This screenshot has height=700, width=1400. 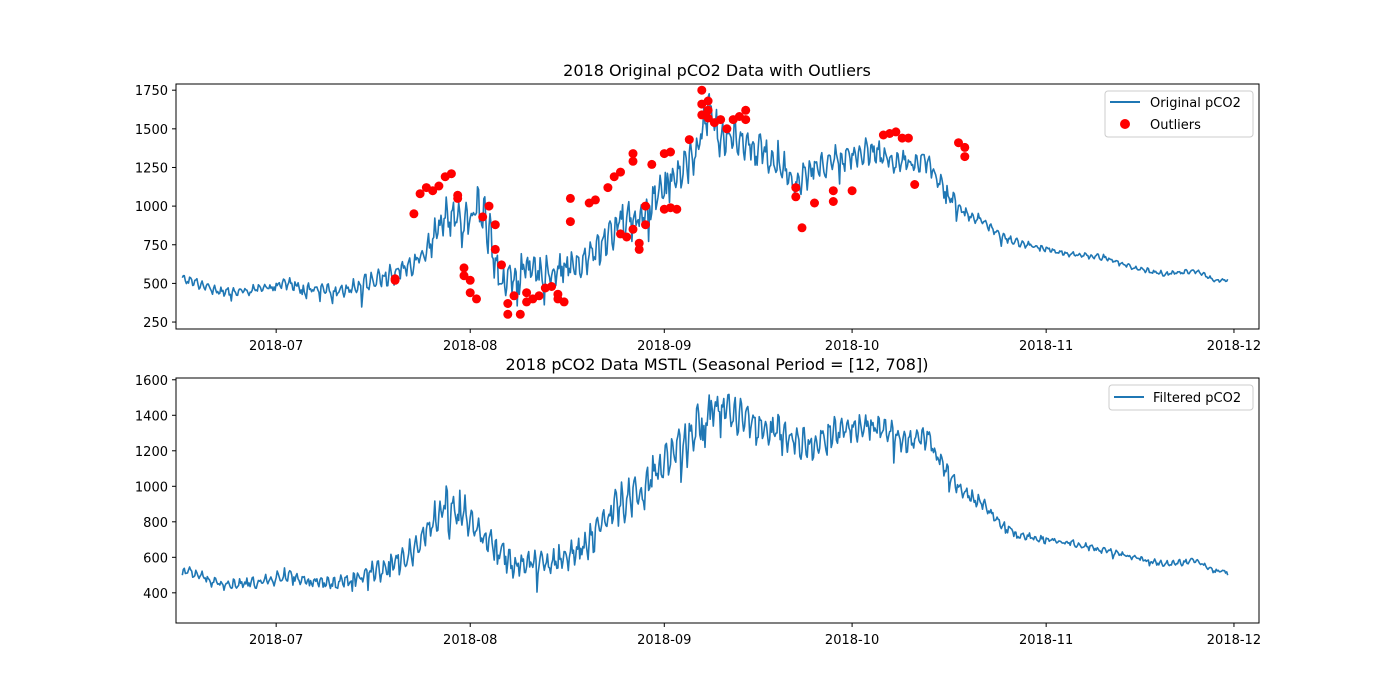 I want to click on chart-2-y-axis: 400 600 800 1000 1200 1400 1600, so click(x=155, y=488).